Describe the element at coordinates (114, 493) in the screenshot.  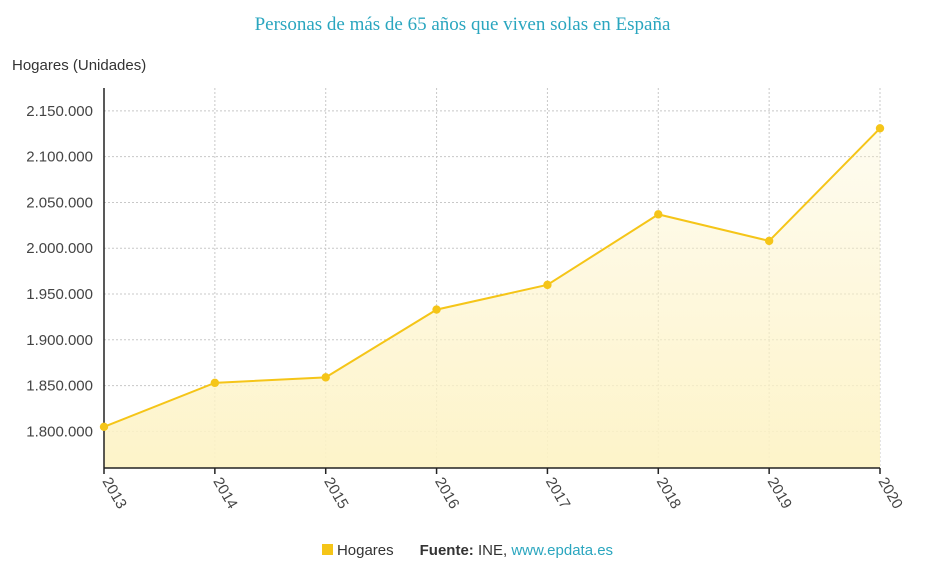
I see `x-tick-label: 2013` at that location.